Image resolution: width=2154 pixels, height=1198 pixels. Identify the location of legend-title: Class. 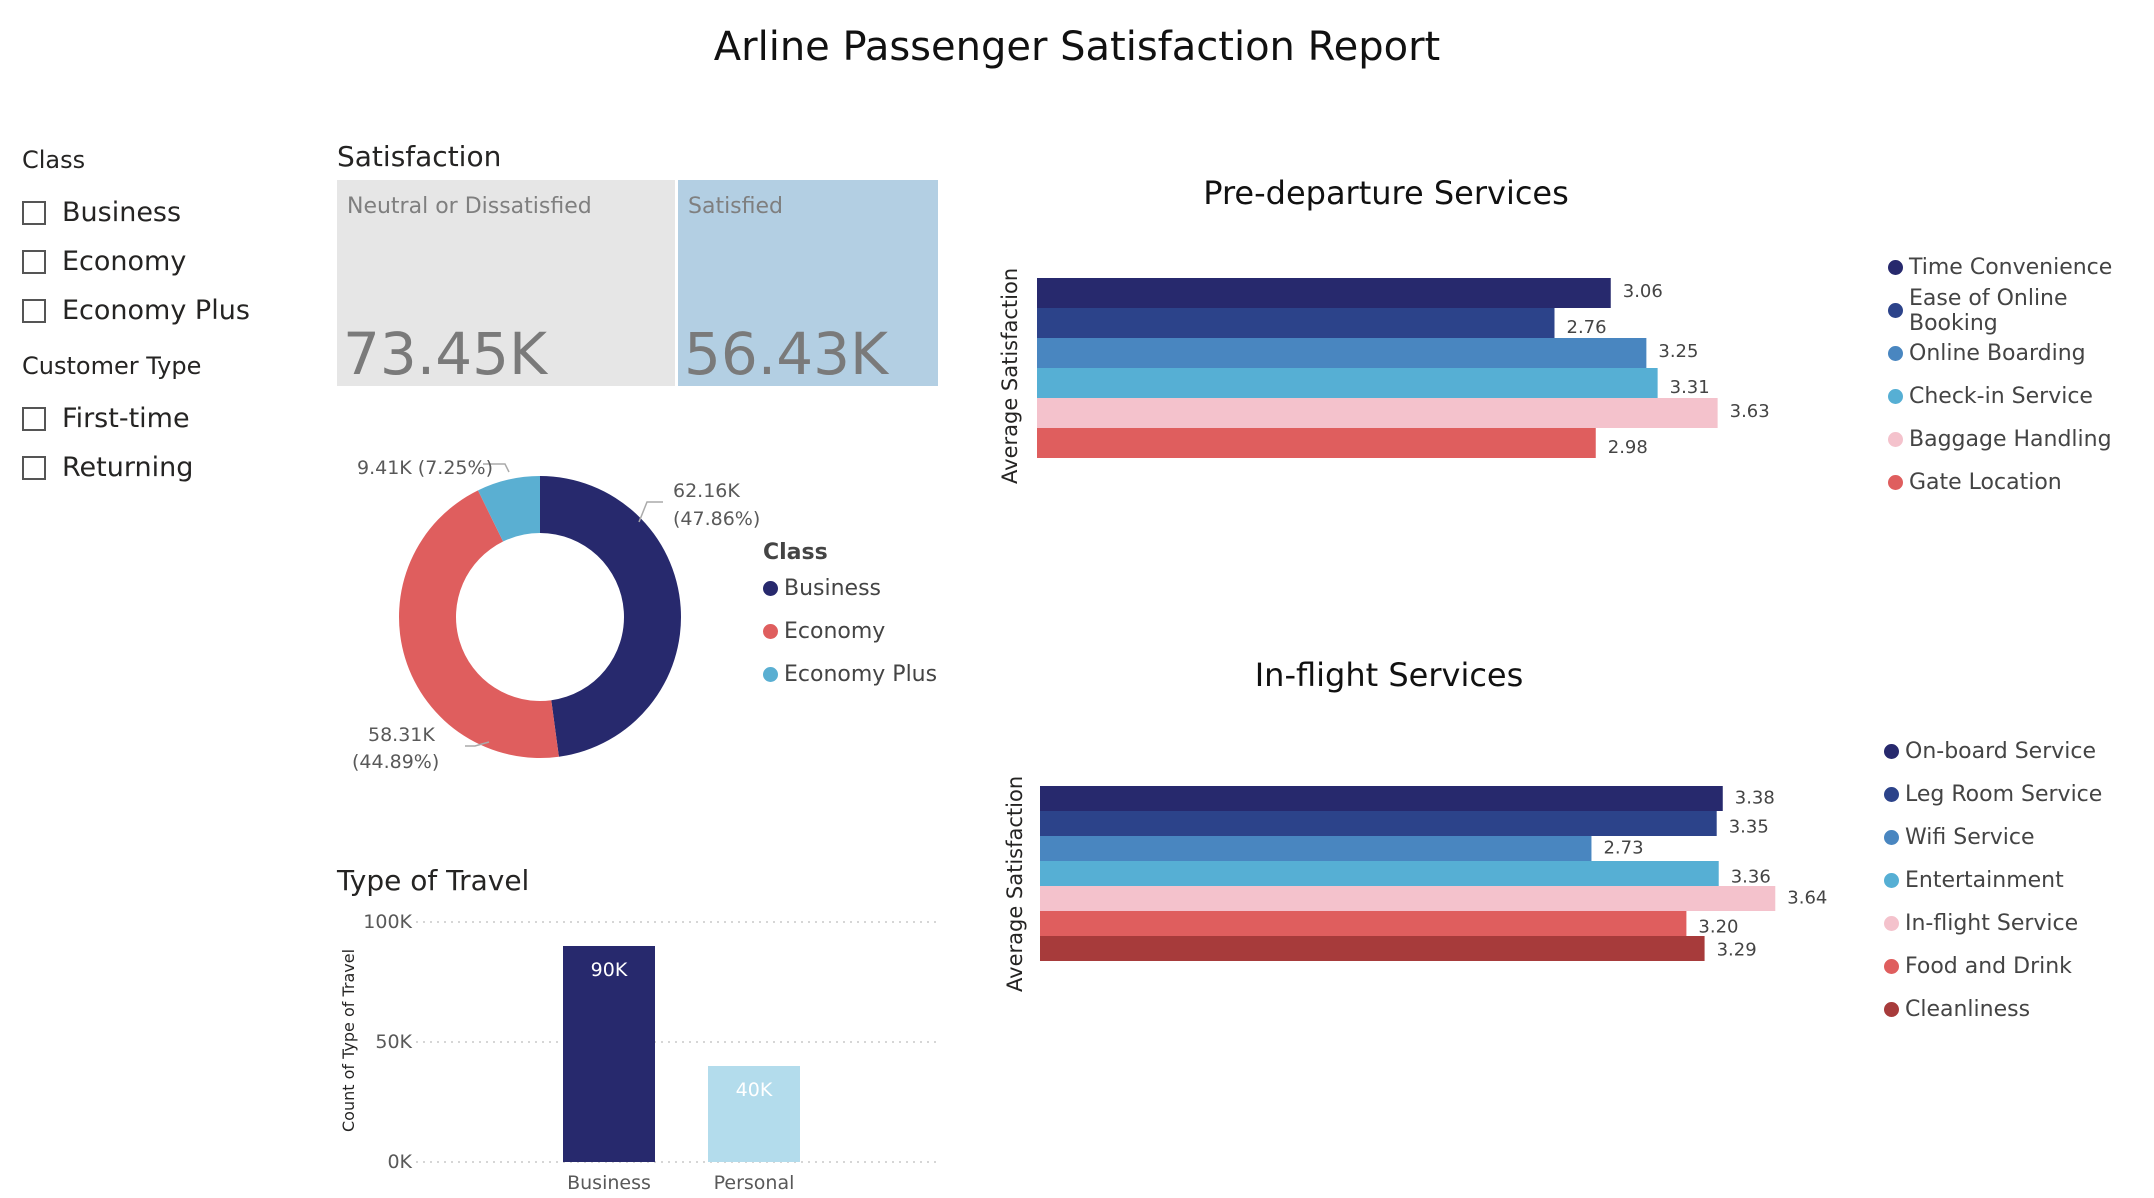
(795, 552).